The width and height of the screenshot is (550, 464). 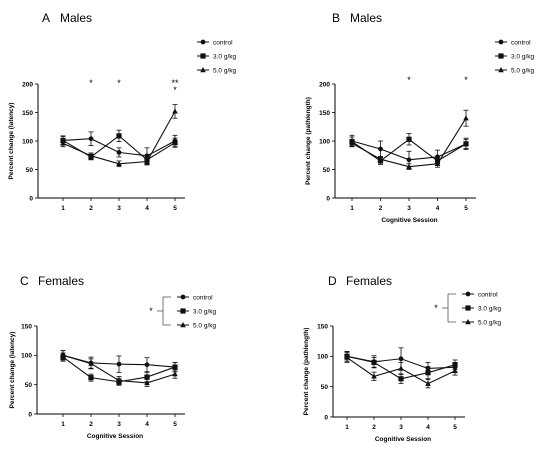 I want to click on panel-letter: A, so click(x=46, y=18).